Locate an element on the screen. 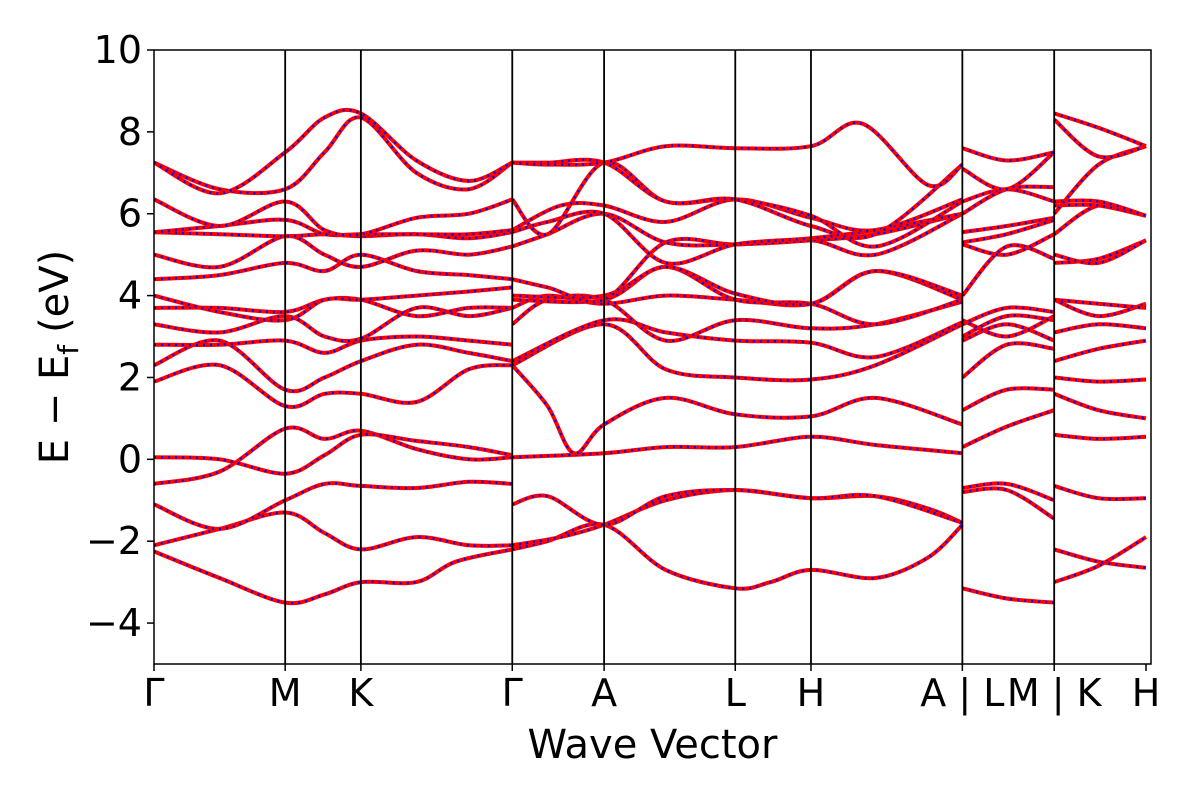 This screenshot has width=1200, height=800. x-tick-label-10: H is located at coordinates (1146, 693).